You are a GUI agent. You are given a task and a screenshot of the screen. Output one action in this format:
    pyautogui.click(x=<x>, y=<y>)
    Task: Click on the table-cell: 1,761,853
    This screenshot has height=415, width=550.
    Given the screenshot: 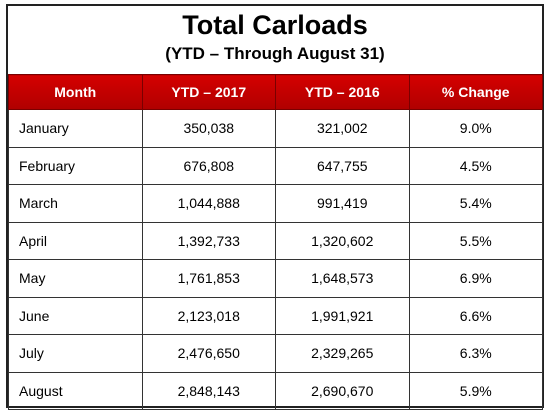 What is the action you would take?
    pyautogui.click(x=208, y=278)
    